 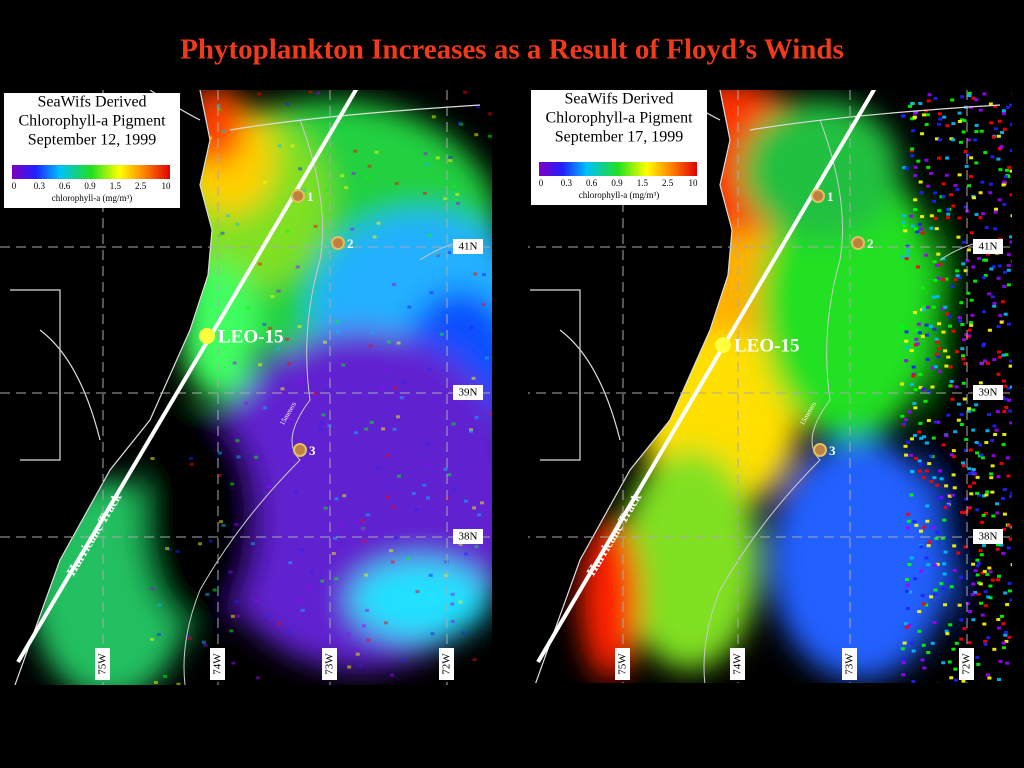 What do you see at coordinates (218, 664) in the screenshot?
I see `lon-label: 74W` at bounding box center [218, 664].